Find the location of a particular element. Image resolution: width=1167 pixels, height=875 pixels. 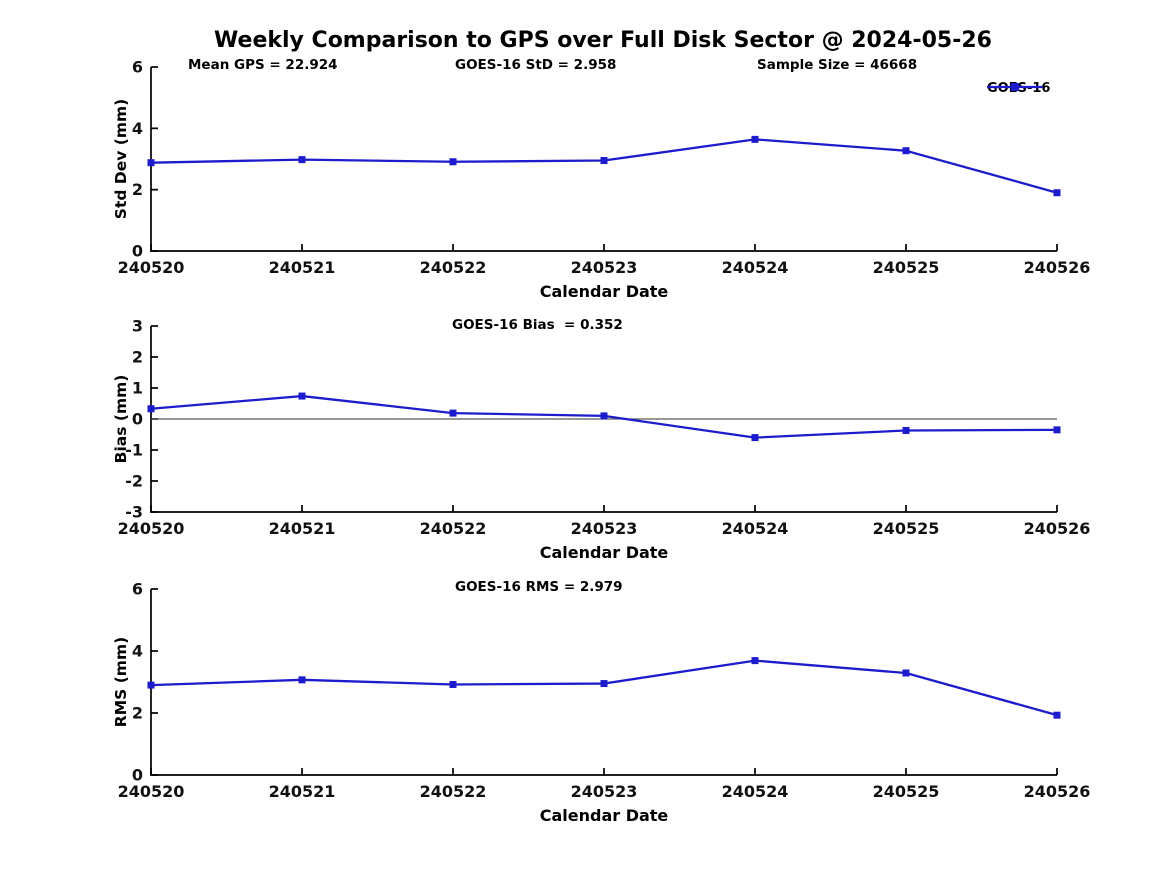

legend-line-sample is located at coordinates (1015, 87).